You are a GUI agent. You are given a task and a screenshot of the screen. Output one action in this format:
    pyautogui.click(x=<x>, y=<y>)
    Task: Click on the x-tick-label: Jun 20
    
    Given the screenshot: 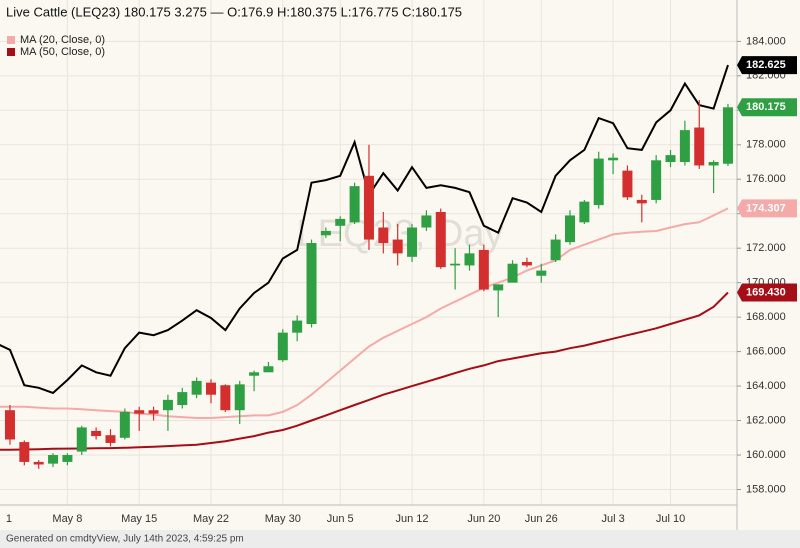 What is the action you would take?
    pyautogui.click(x=483, y=519)
    